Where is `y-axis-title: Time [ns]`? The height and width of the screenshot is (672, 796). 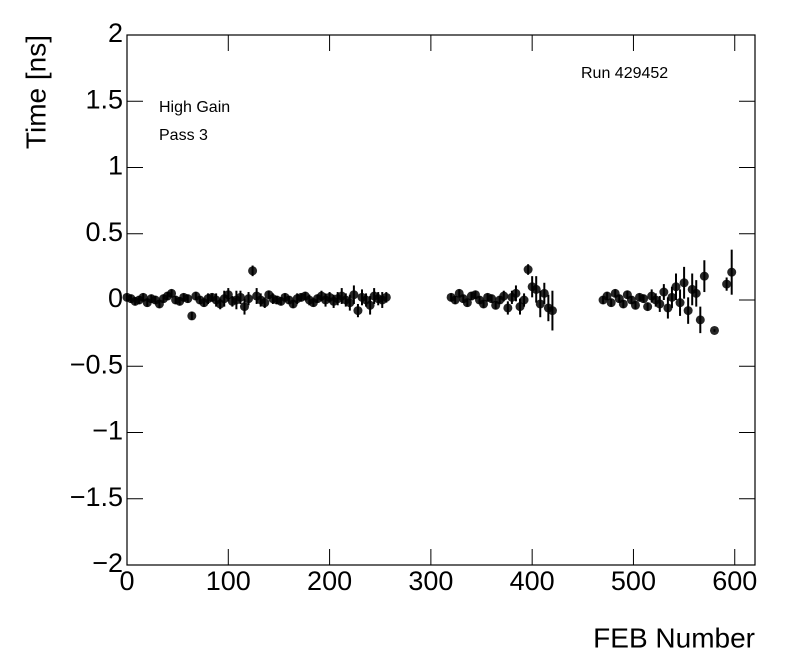
y-axis-title: Time [ns] is located at coordinates (35, 92).